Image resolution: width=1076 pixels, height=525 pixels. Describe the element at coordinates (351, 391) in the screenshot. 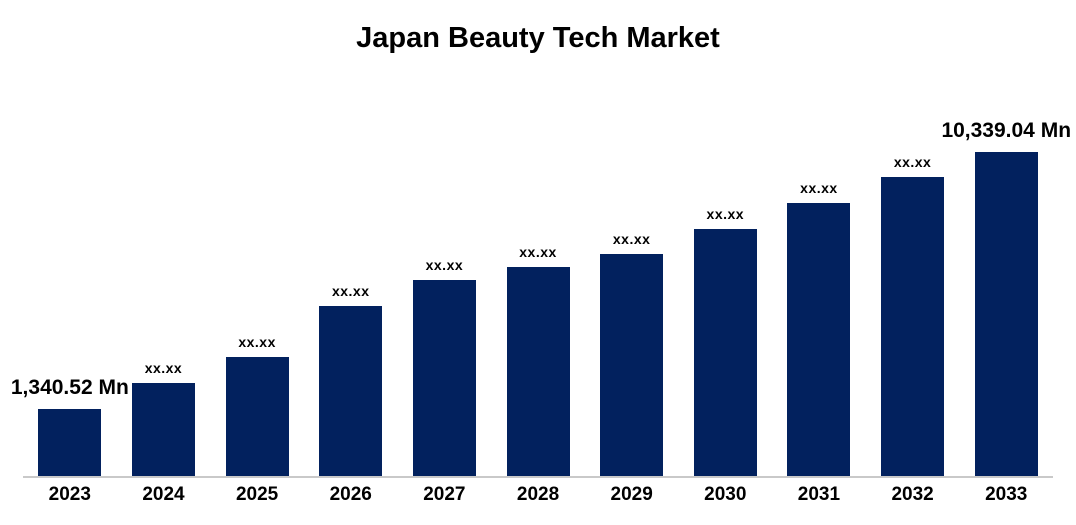

I see `bar-2026` at that location.